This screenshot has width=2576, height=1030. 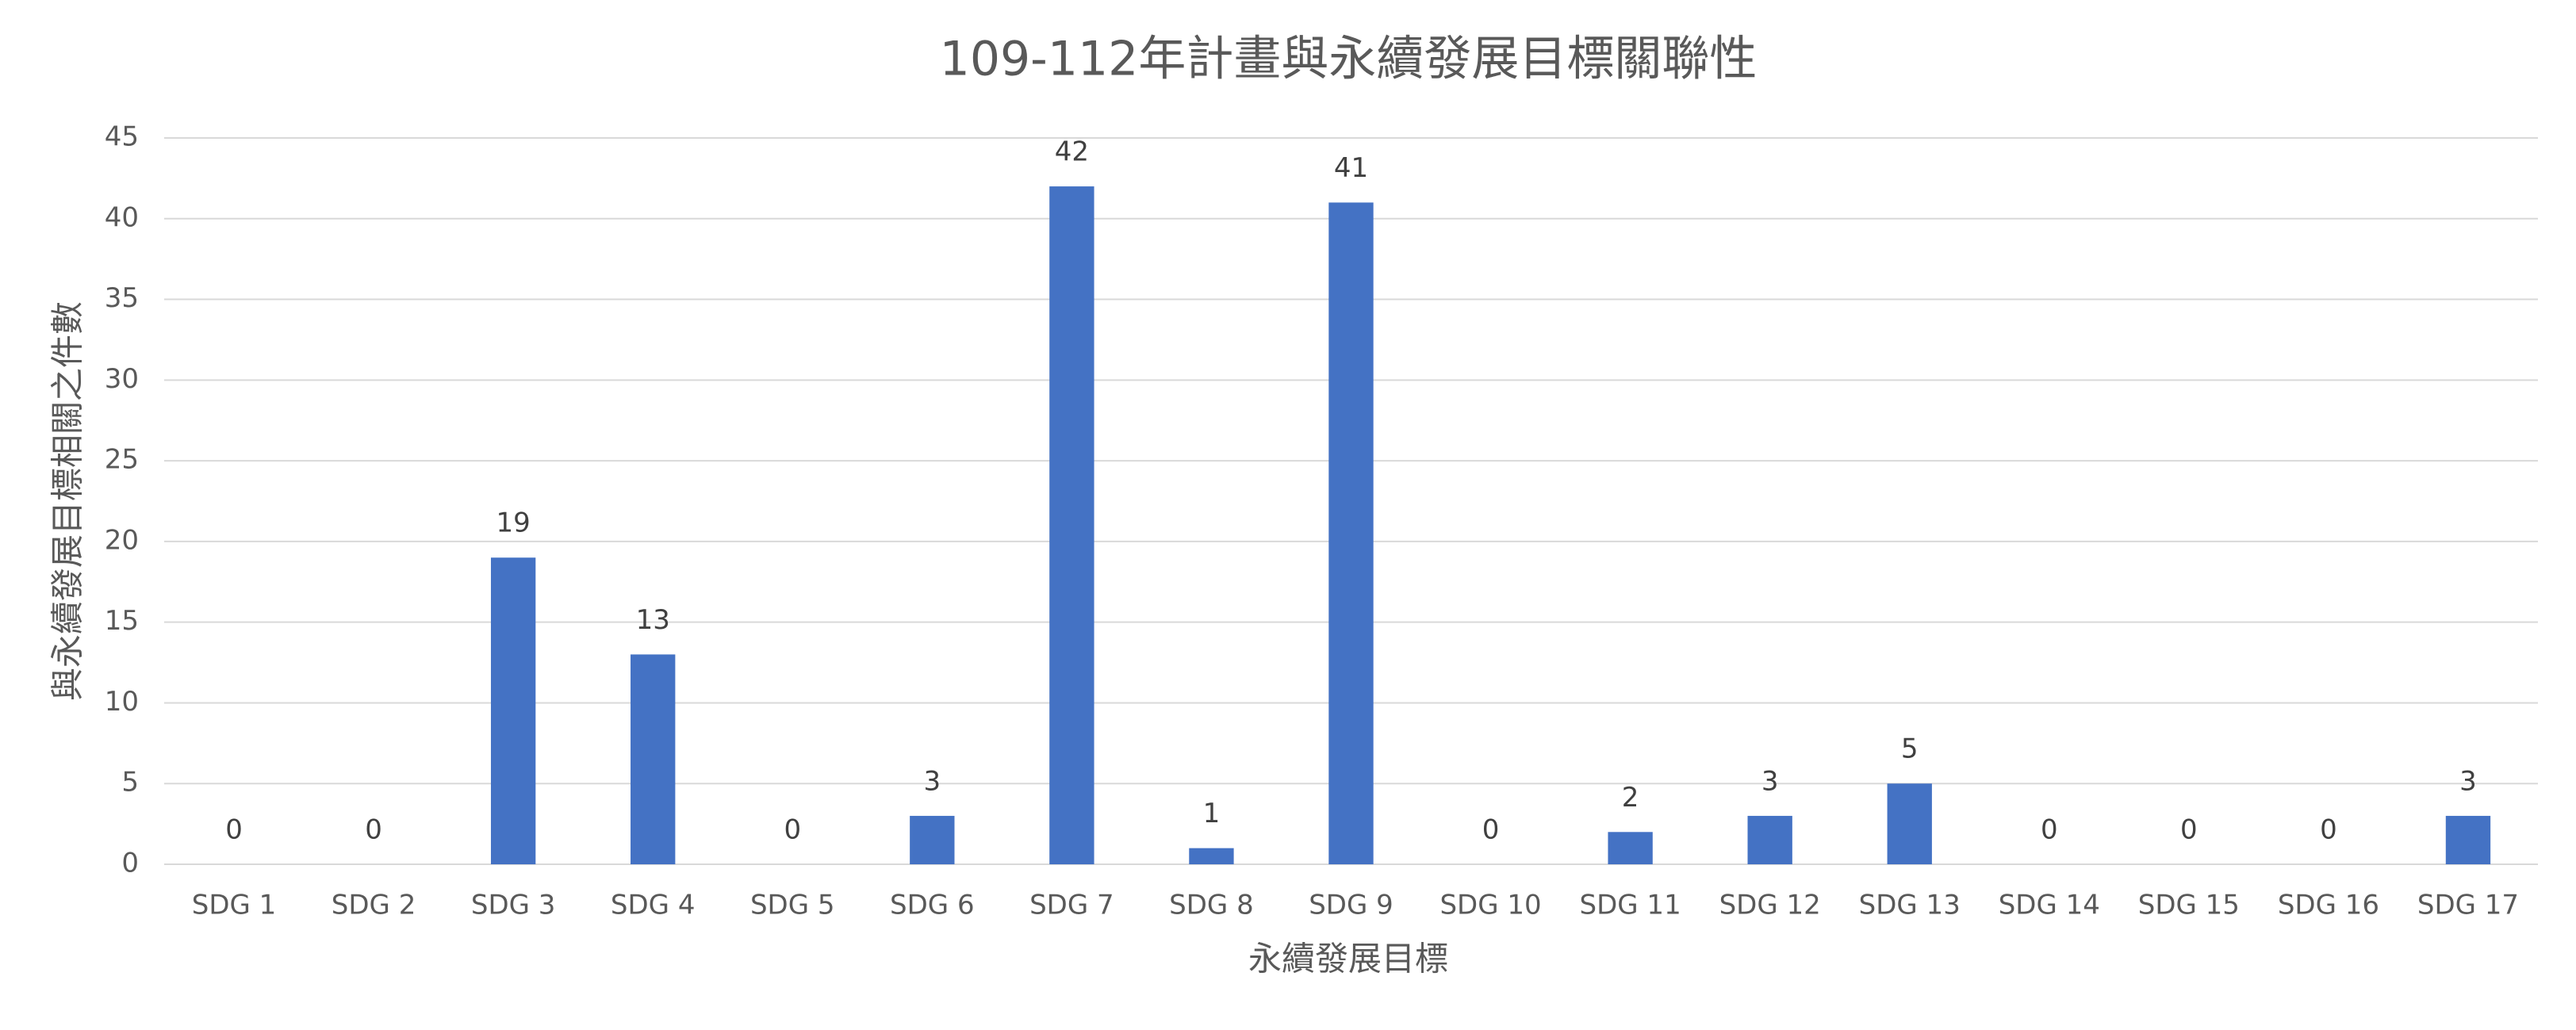 I want to click on y-tick-label: 5, so click(x=130, y=782).